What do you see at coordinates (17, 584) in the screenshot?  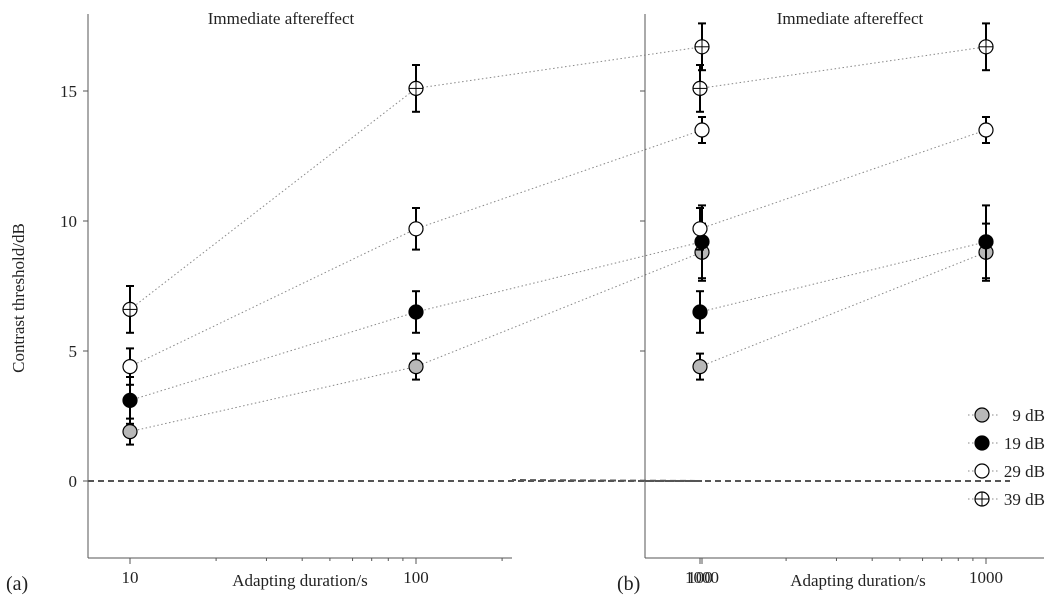 I see `panel-label: (a)` at bounding box center [17, 584].